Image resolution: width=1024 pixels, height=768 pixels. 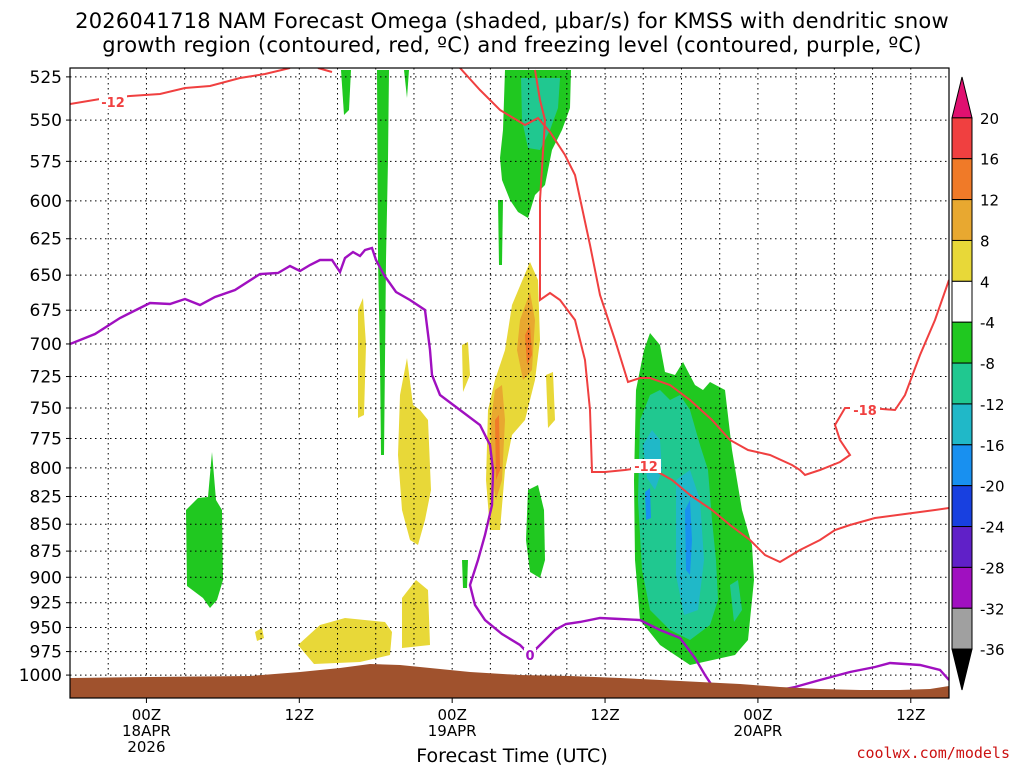 I want to click on y-tick-label: 650, so click(x=46, y=276).